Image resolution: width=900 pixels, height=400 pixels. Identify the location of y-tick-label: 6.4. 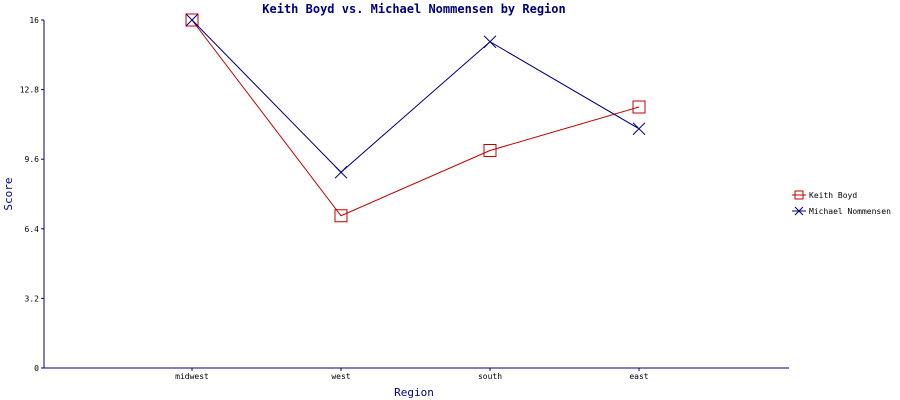
(32, 229).